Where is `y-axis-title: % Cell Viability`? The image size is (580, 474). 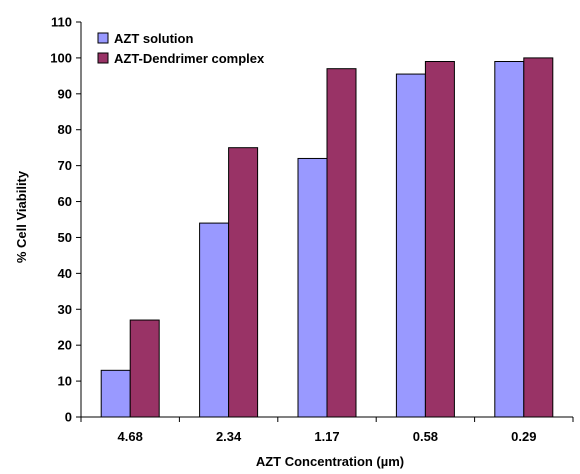 y-axis-title: % Cell Viability is located at coordinates (21, 216).